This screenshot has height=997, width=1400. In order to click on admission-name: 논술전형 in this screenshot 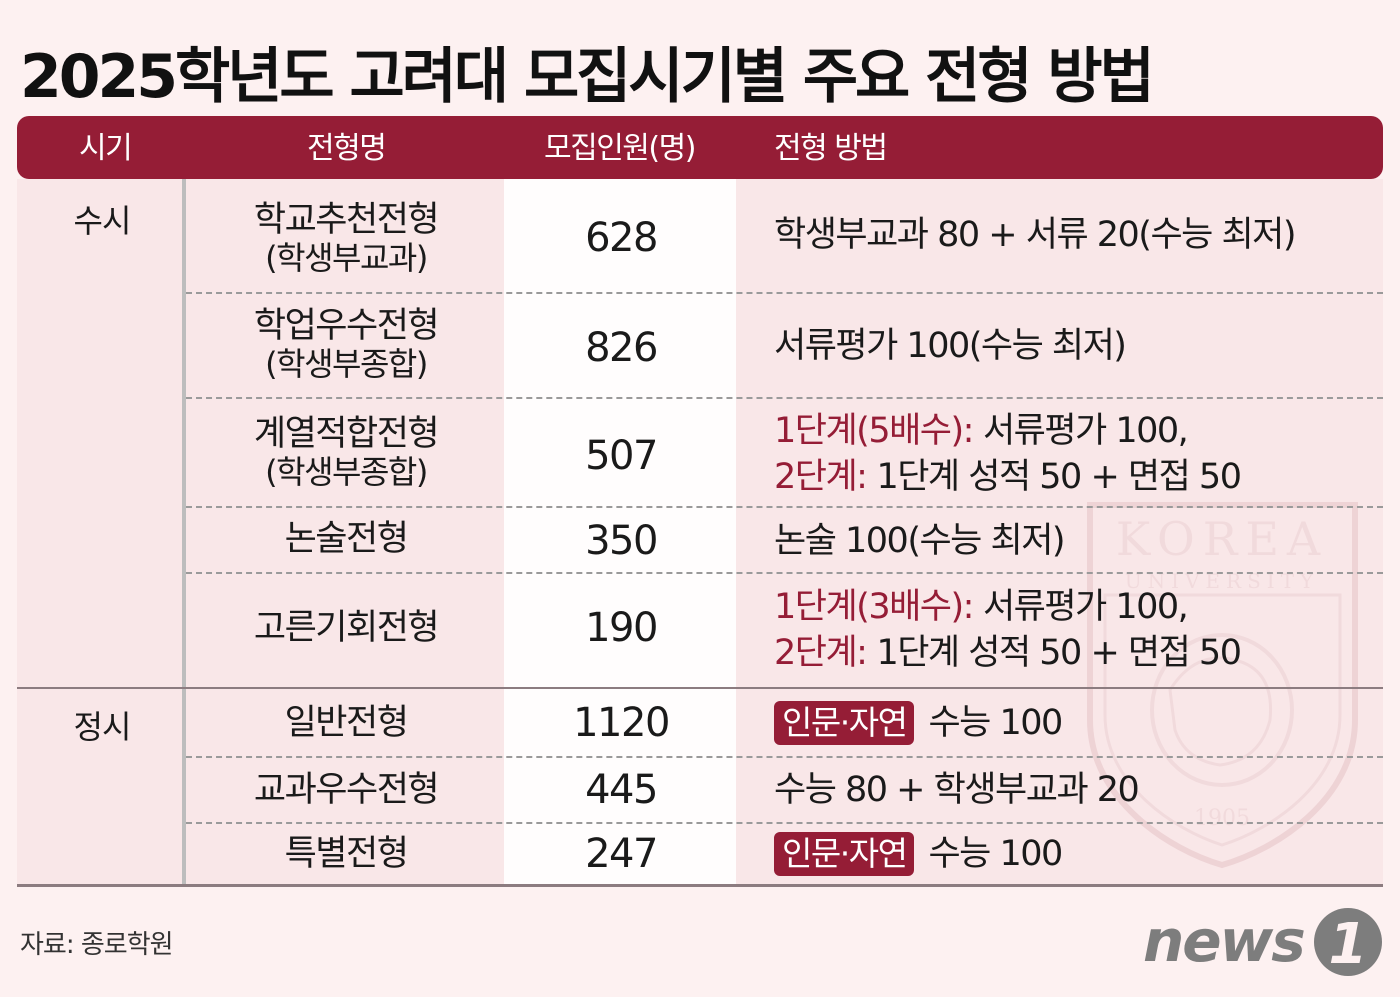, I will do `click(346, 539)`.